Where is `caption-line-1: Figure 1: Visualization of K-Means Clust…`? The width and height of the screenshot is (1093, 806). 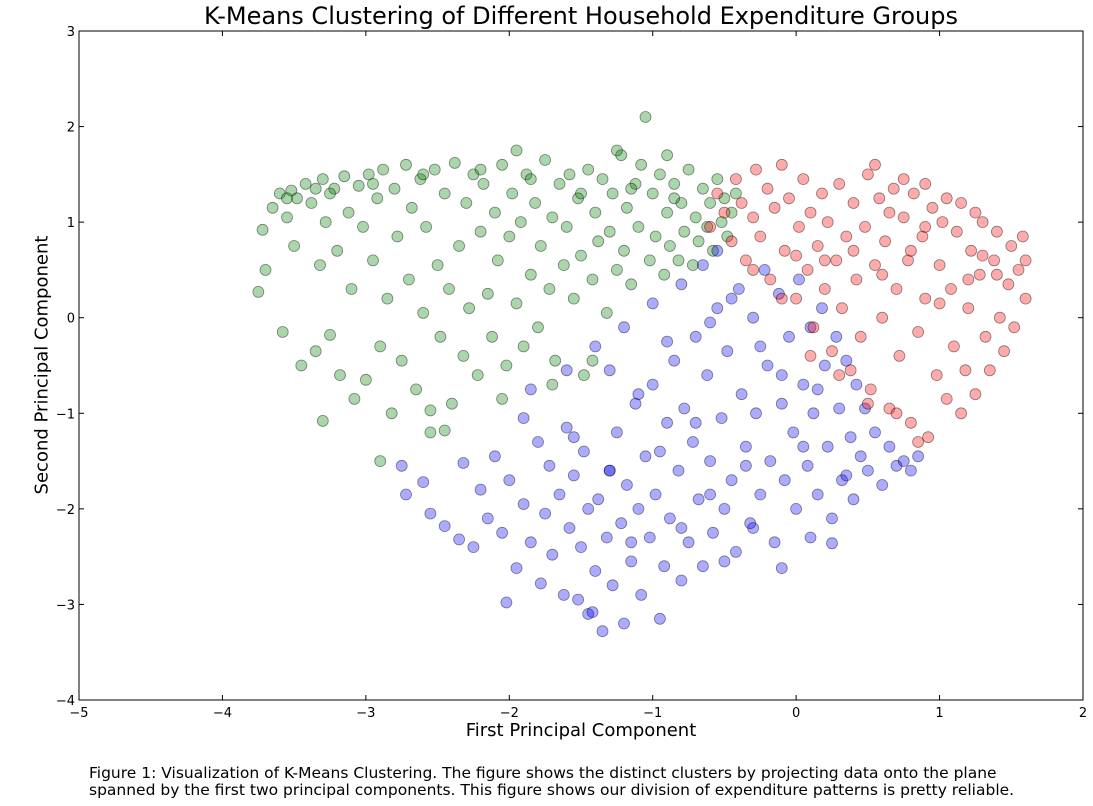 caption-line-1: Figure 1: Visualization of K-Means Clust… is located at coordinates (543, 773).